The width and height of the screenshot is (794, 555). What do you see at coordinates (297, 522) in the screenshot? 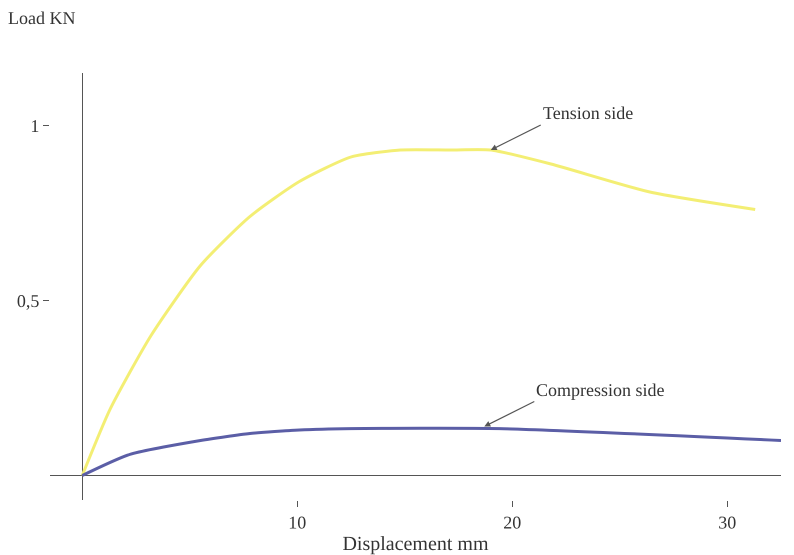
I see `x-tick-label: 10` at bounding box center [297, 522].